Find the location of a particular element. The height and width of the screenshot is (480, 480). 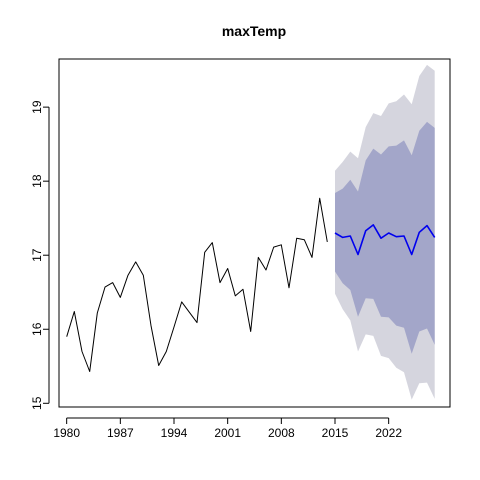

x-tick-label: 2008 is located at coordinates (281, 433).